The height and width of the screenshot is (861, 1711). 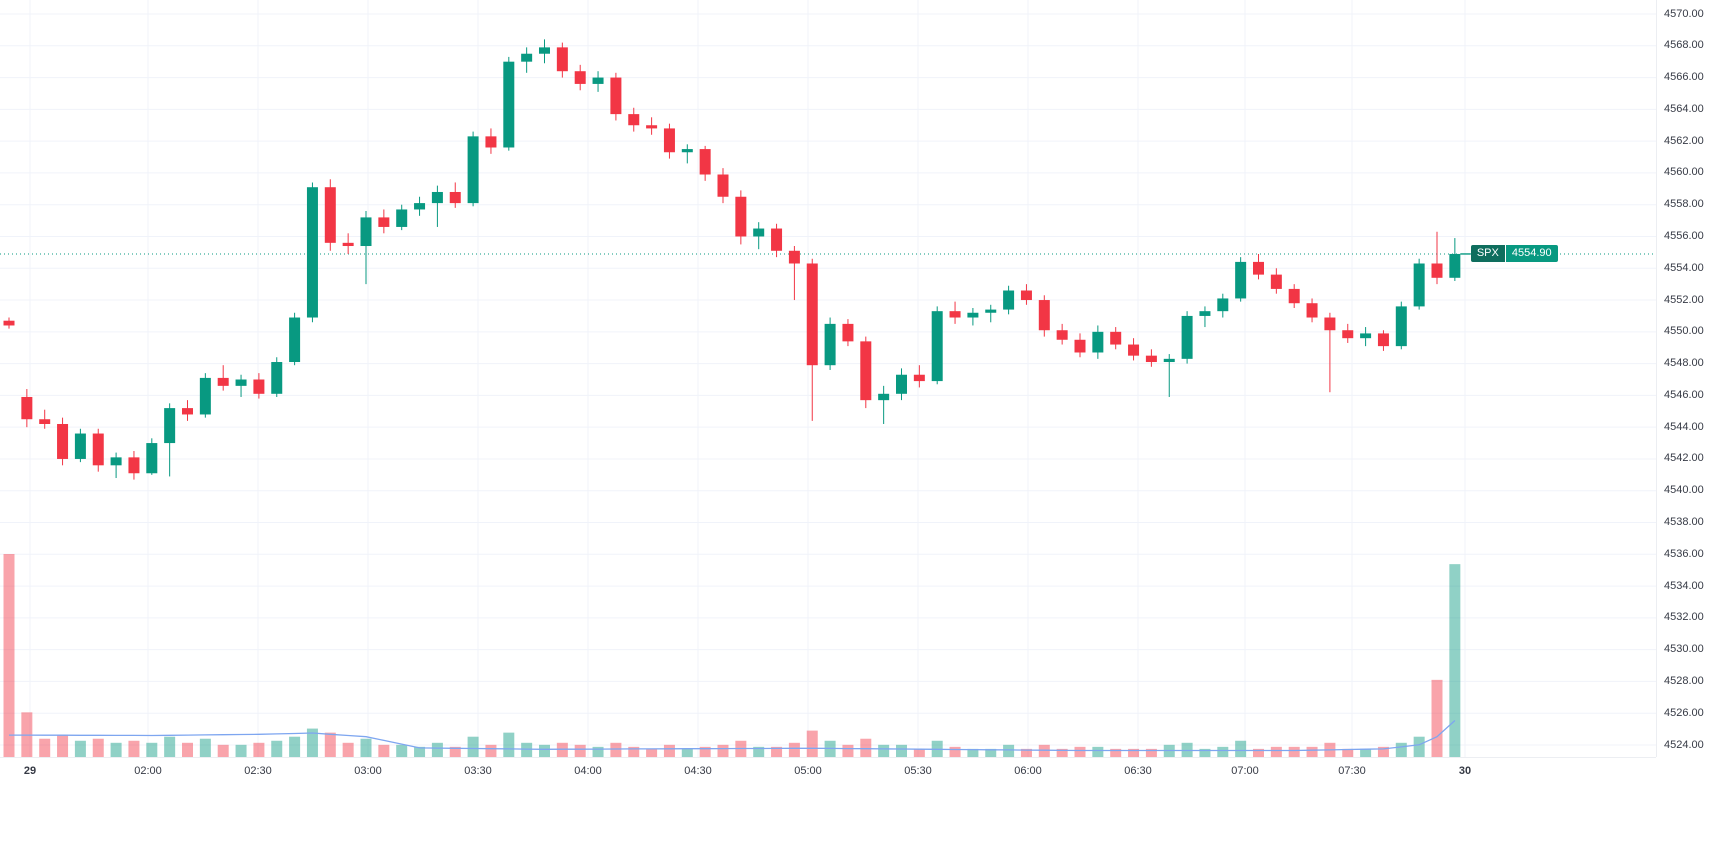 What do you see at coordinates (1684, 585) in the screenshot?
I see `price-tick-label: 4534.00` at bounding box center [1684, 585].